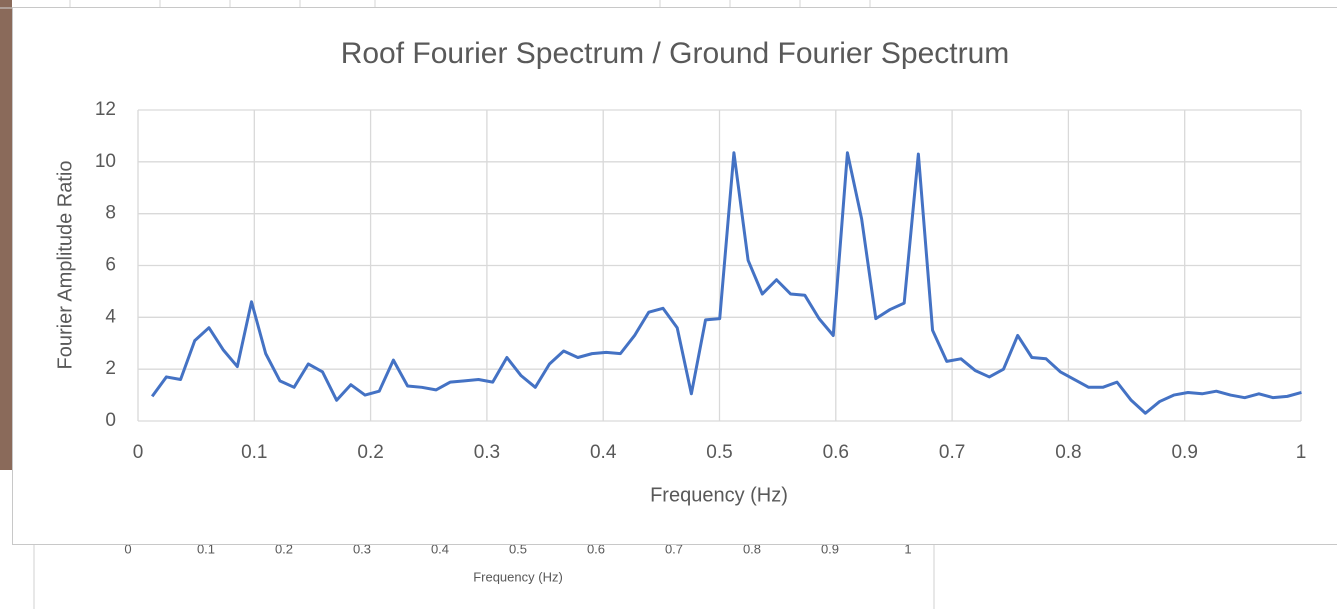 The height and width of the screenshot is (609, 1337). Describe the element at coordinates (952, 452) in the screenshot. I see `x-tick-label: 0.7` at that location.